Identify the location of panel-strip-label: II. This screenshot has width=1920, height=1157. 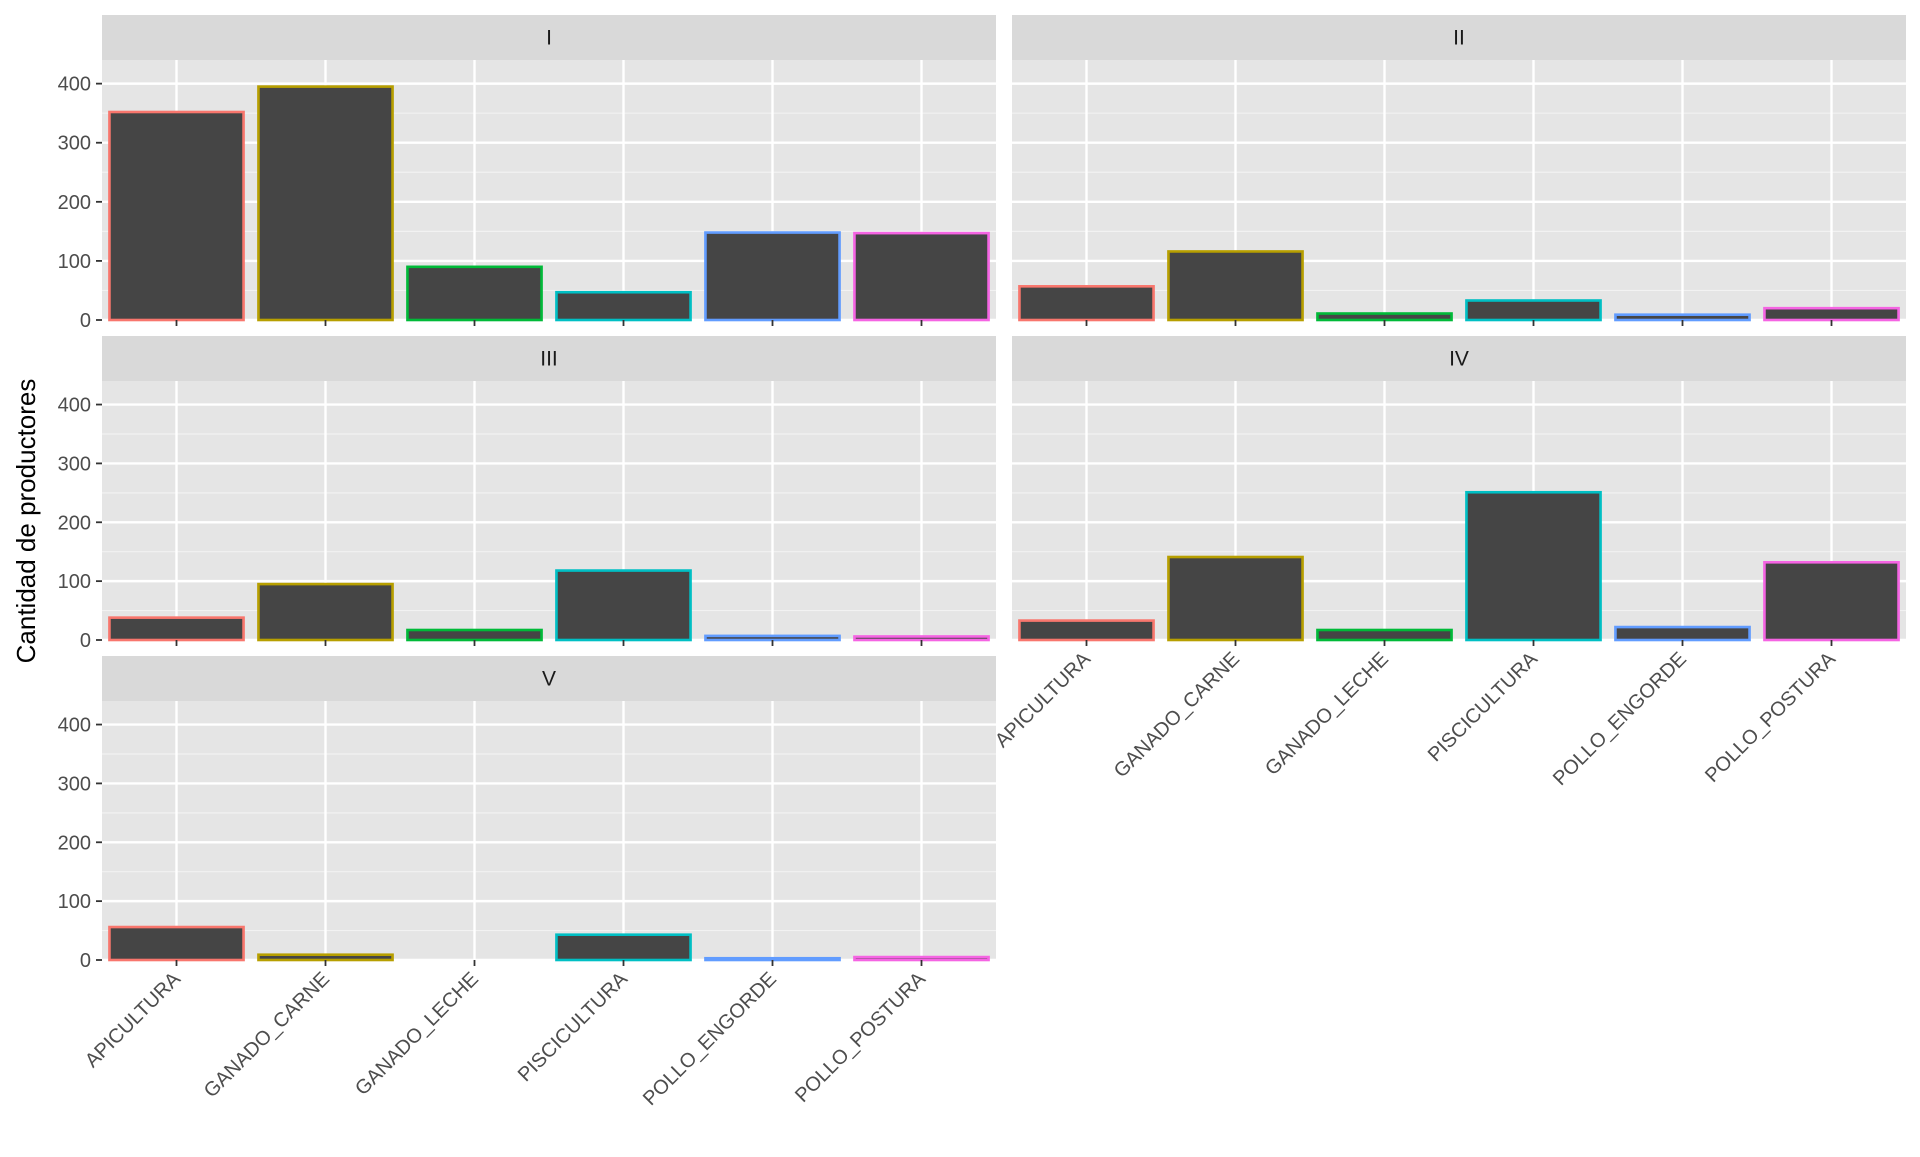
(1459, 38).